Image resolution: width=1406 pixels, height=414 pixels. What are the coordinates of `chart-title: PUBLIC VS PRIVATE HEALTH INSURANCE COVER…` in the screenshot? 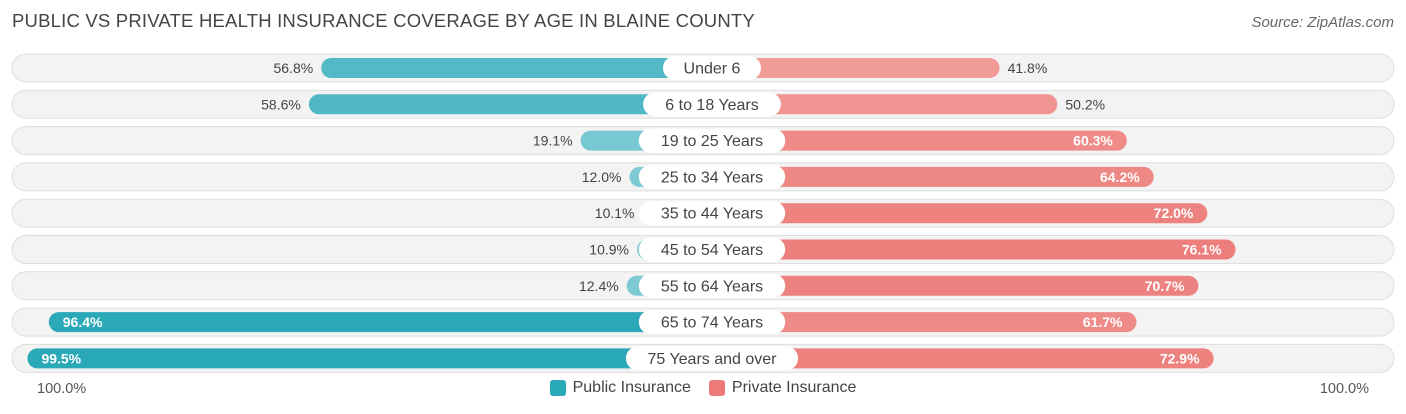 It's located at (383, 20).